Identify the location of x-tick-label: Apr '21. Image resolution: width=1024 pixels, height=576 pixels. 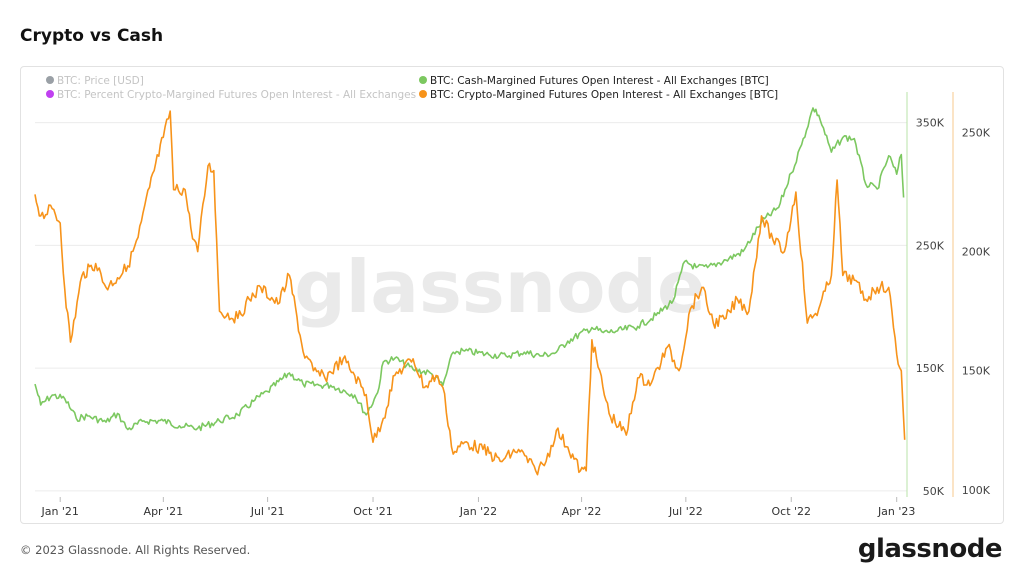
(164, 511).